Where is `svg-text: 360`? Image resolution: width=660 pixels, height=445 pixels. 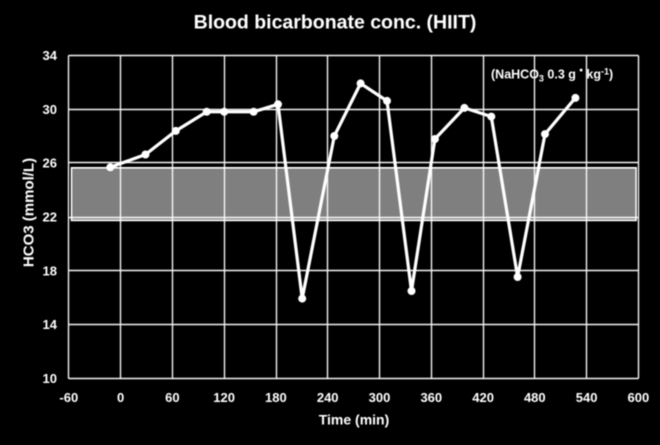
svg-text: 360 is located at coordinates (431, 397).